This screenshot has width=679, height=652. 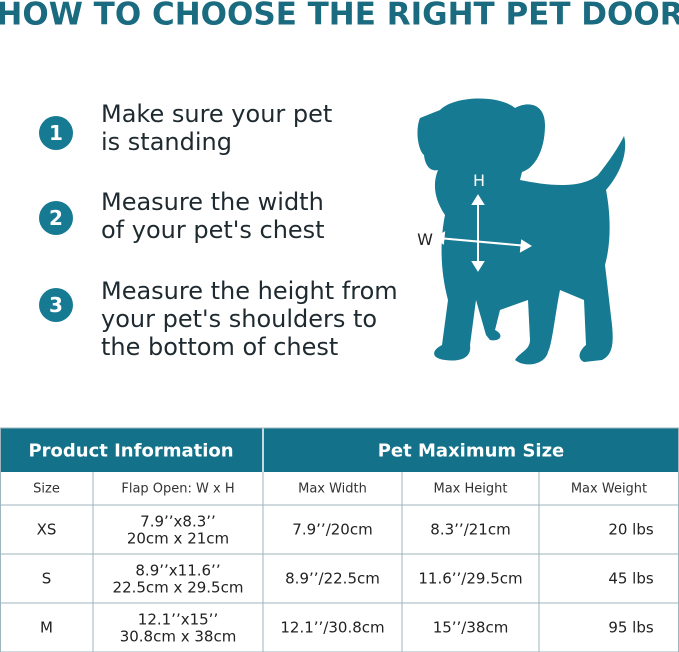 I want to click on table-cell: 15’’/38cm, so click(x=471, y=628).